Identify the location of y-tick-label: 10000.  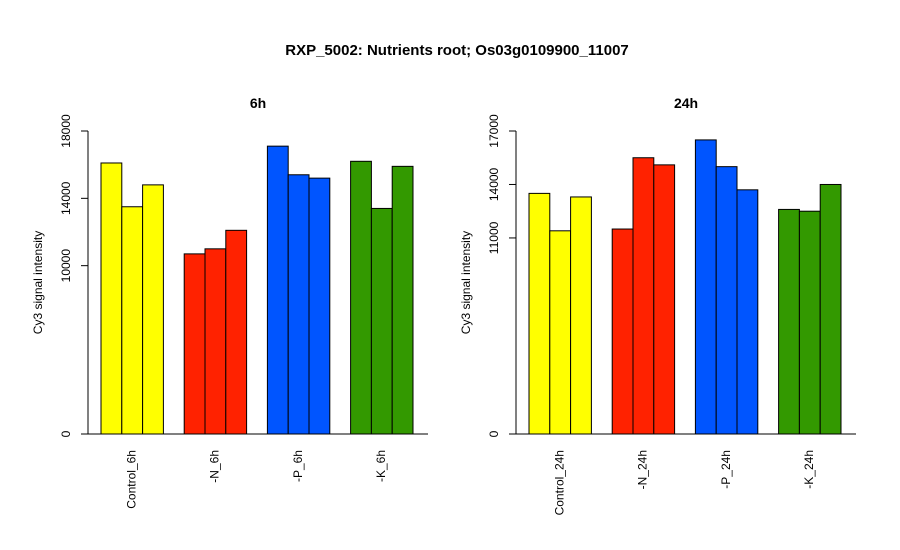
(66, 266).